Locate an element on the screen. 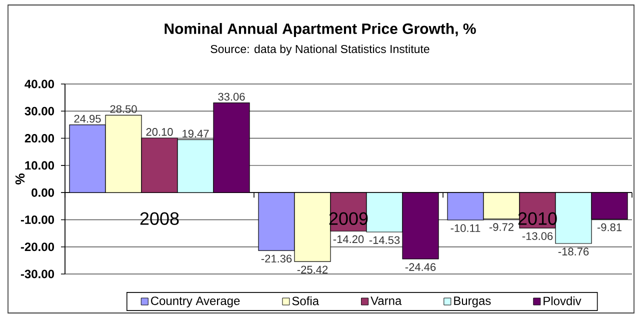 This screenshot has height=321, width=640. legend-label: Burgas is located at coordinates (472, 302).